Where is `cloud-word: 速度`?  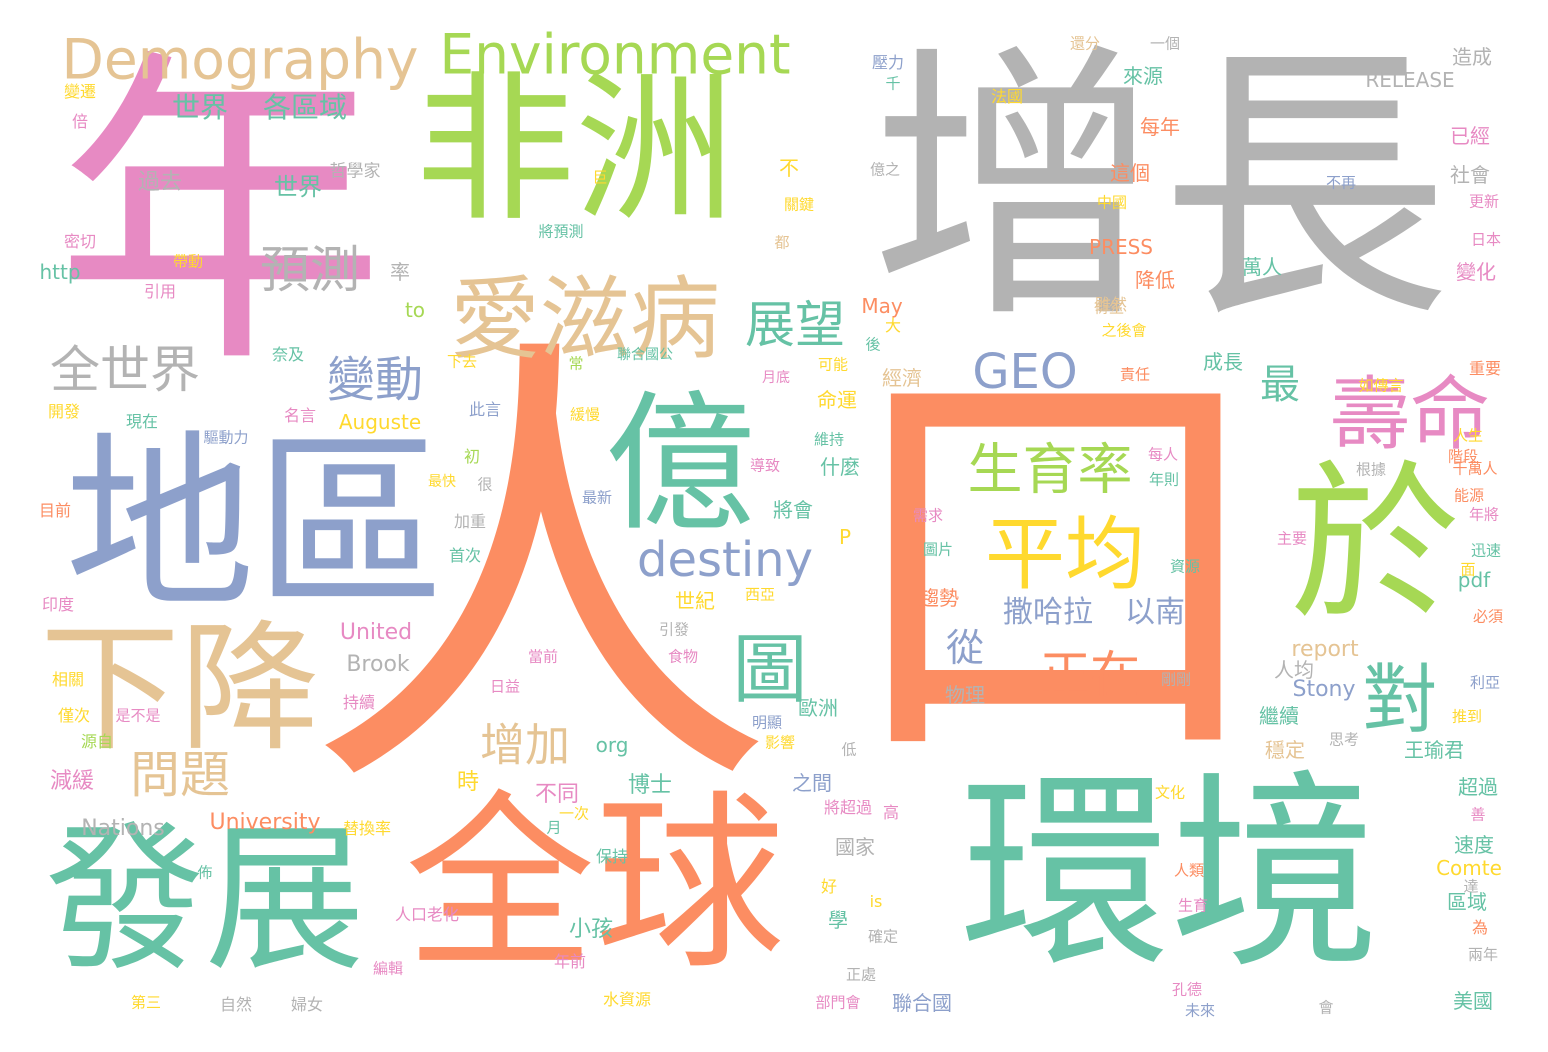 cloud-word: 速度 is located at coordinates (1474, 845).